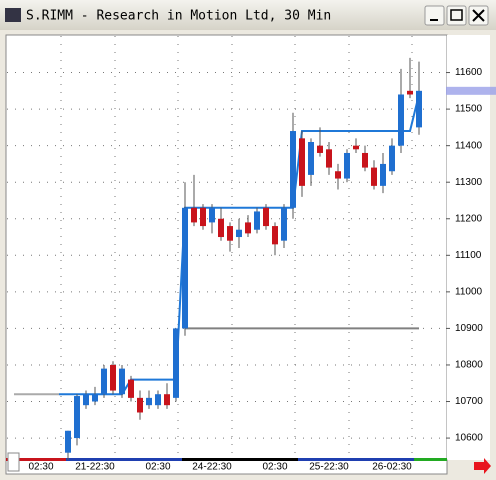  I want to click on y-tick-label: 11600, so click(469, 72).